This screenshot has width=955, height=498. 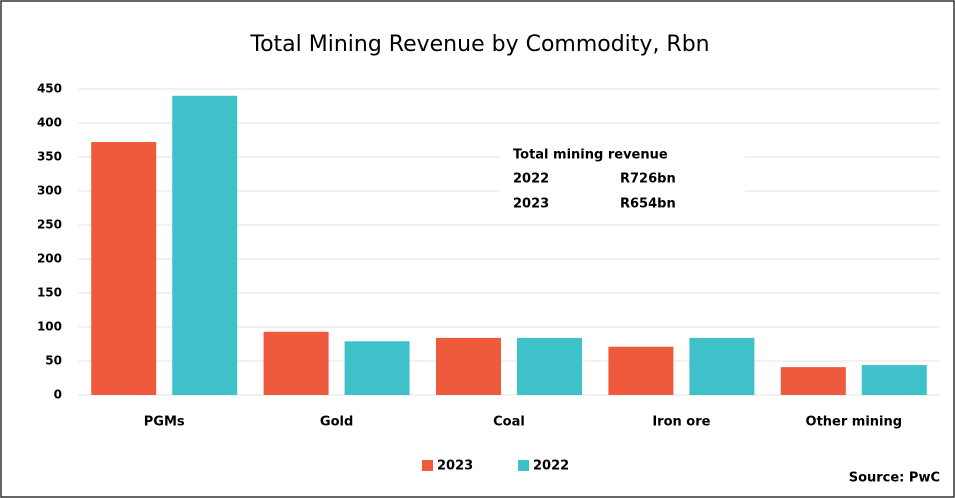 I want to click on legend-label: 2022, so click(x=551, y=466).